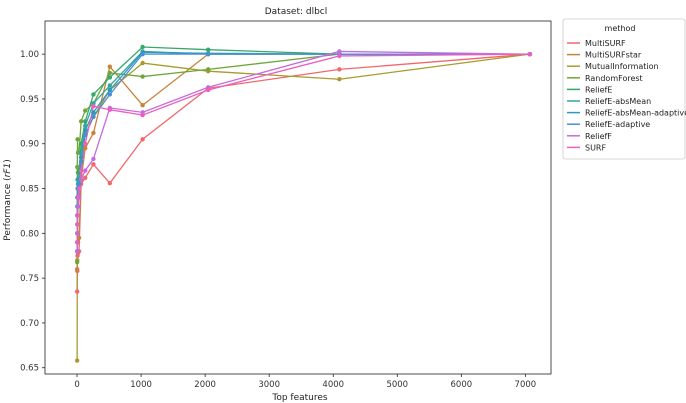 Image resolution: width=686 pixels, height=403 pixels. Describe the element at coordinates (617, 124) in the screenshot. I see `legend-entry: ReliefE-adaptive` at that location.